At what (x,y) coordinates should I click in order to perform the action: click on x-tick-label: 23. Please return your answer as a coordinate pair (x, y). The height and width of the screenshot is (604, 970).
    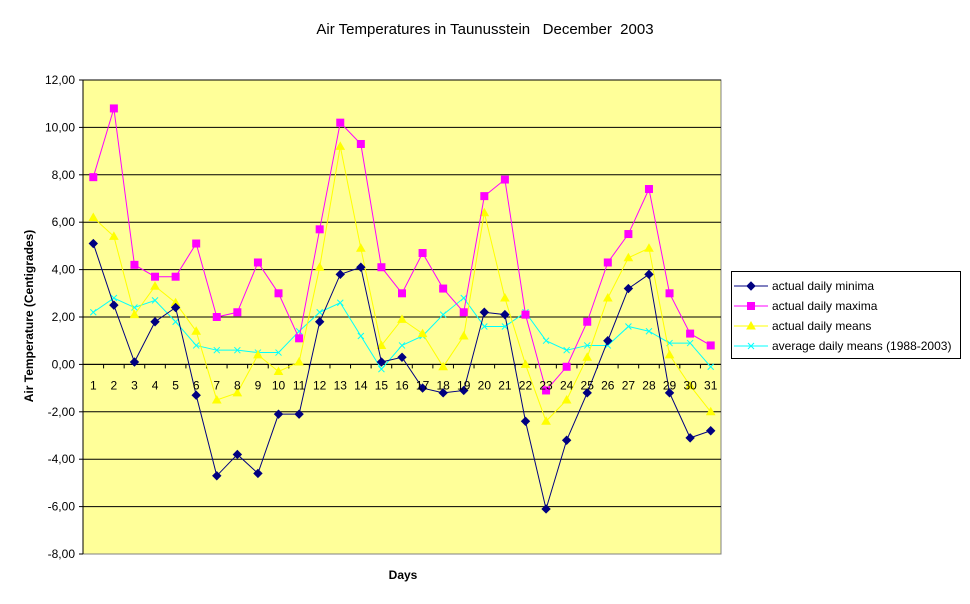
    Looking at the image, I should click on (546, 385).